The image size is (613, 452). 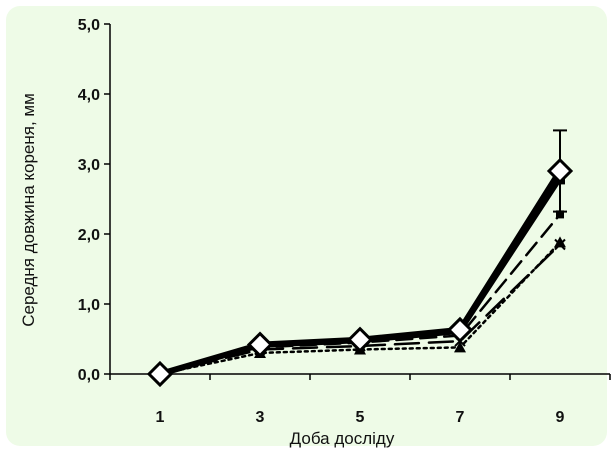 I want to click on y-tick-label: 5,0, so click(x=89, y=25).